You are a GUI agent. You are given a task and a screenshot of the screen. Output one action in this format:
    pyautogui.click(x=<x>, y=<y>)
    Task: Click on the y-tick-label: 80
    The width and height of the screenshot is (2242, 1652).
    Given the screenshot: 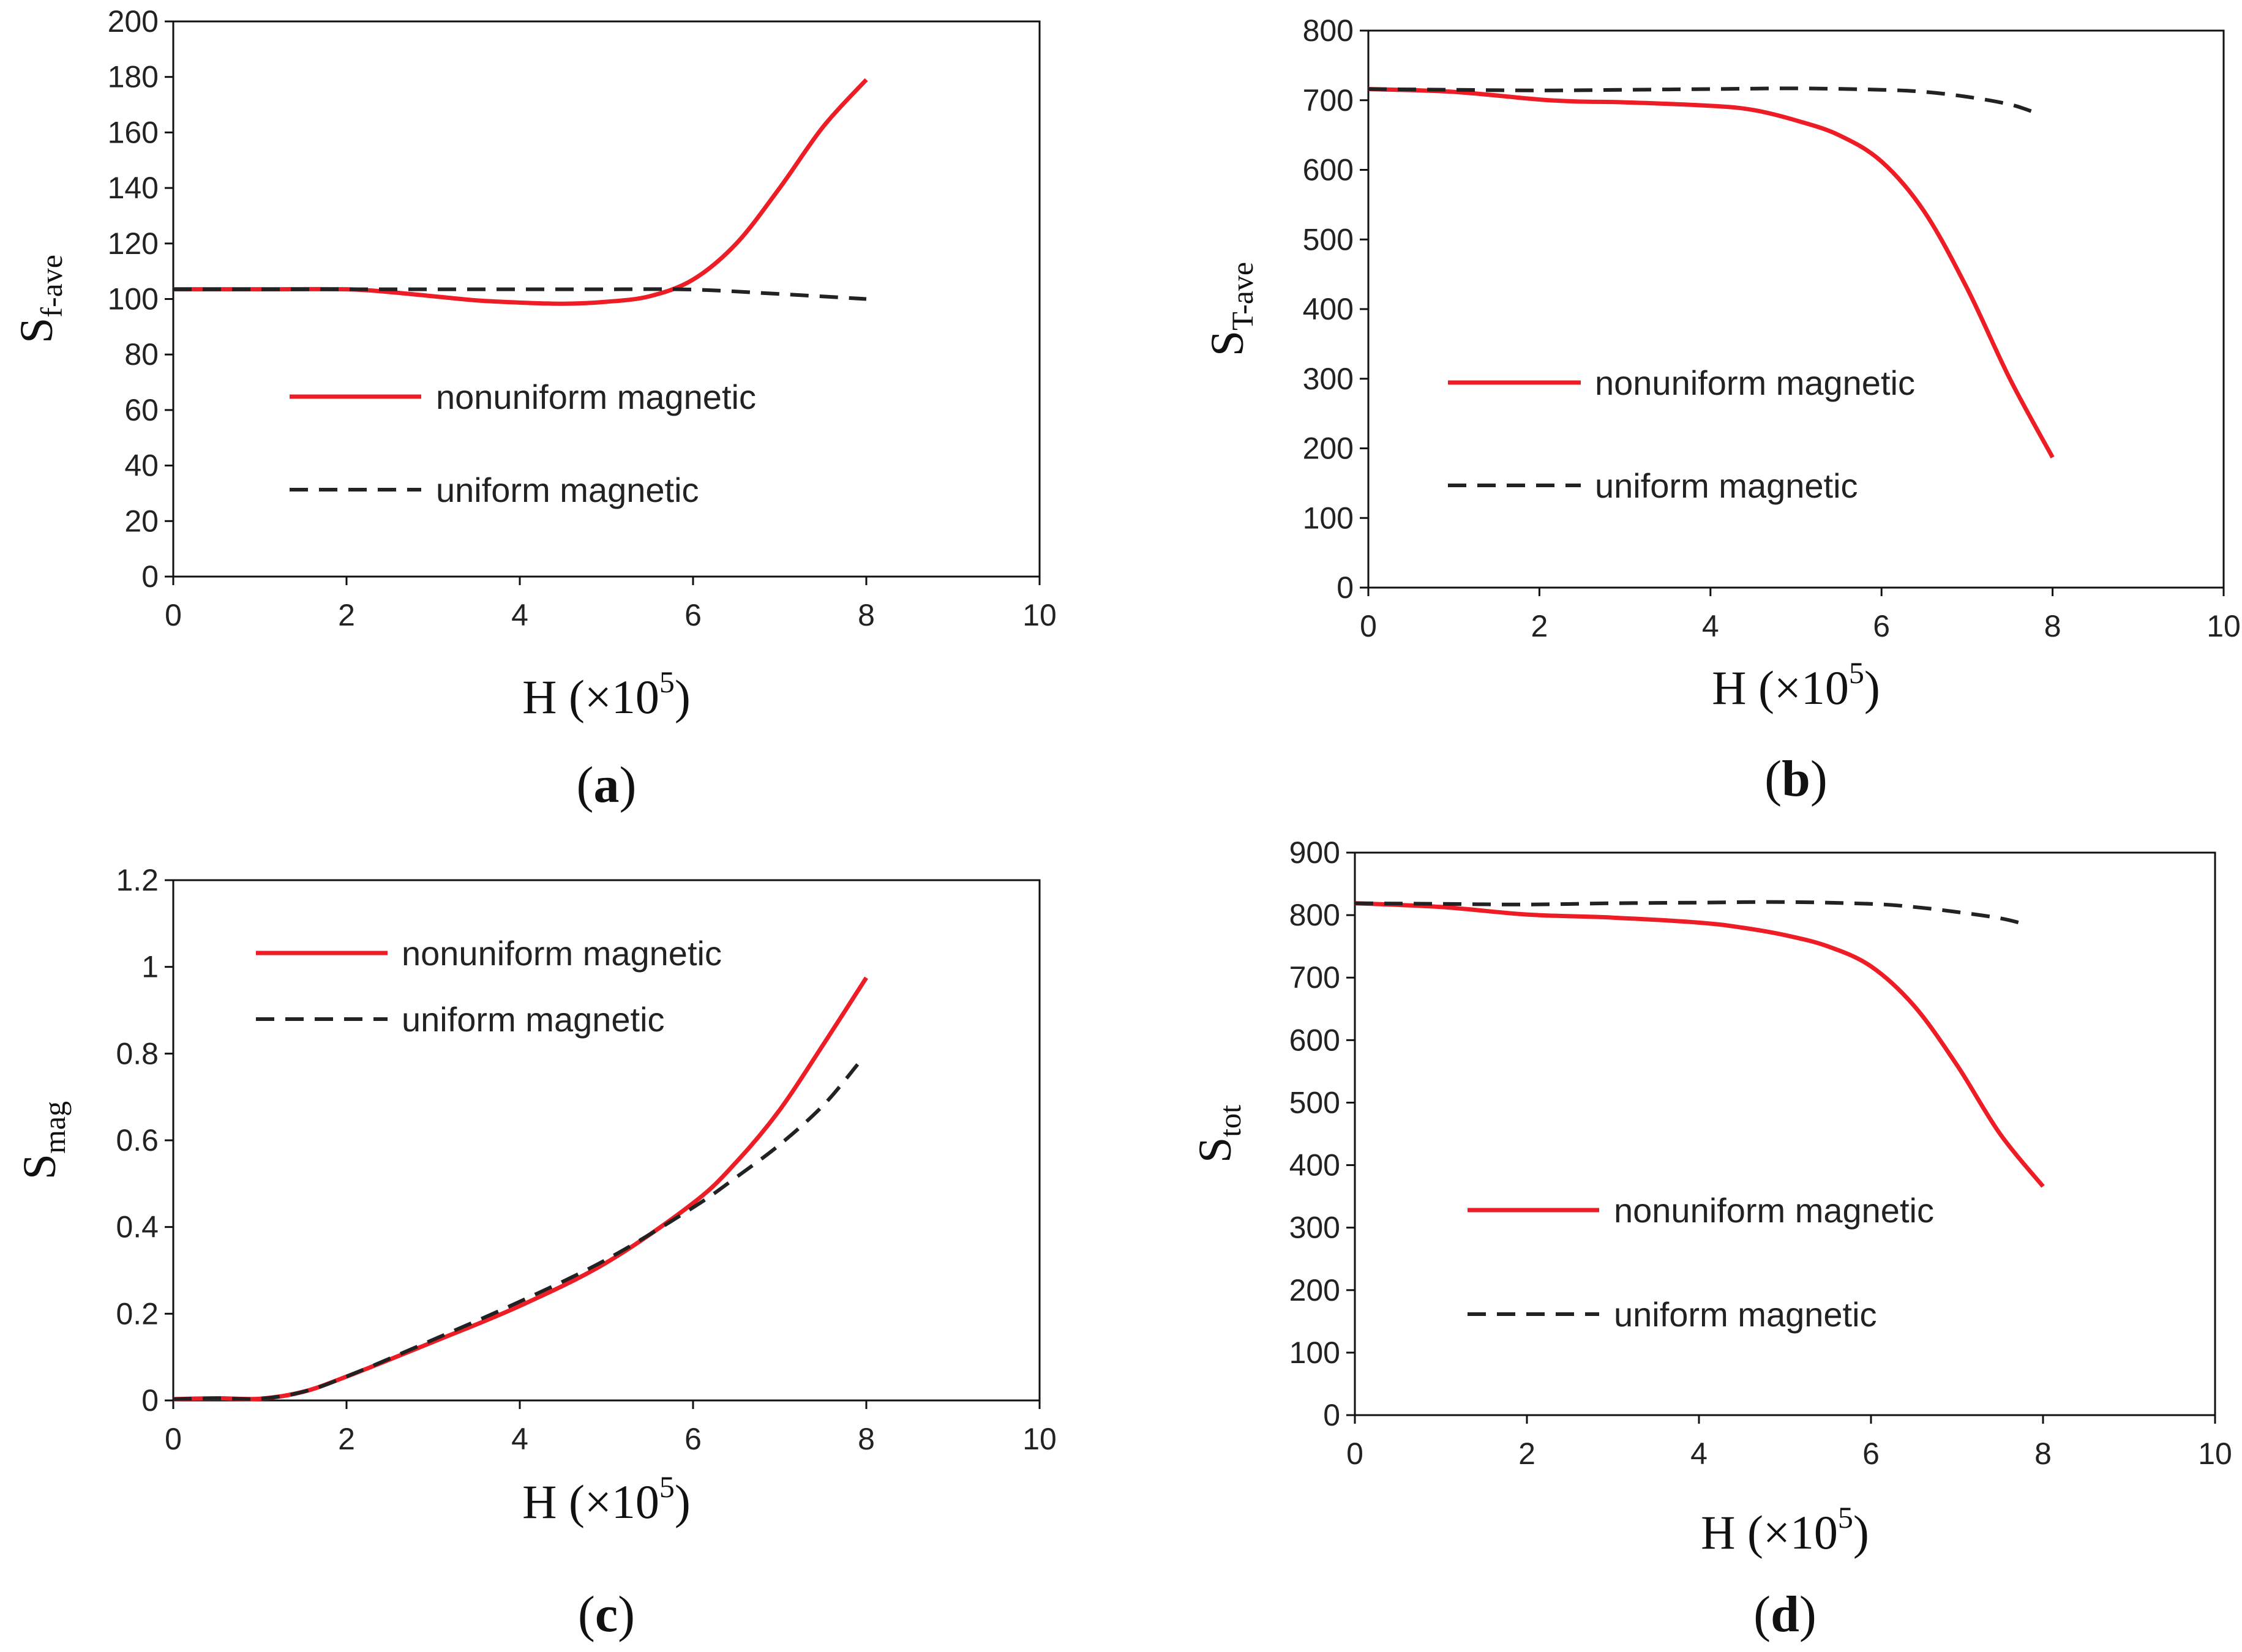 What is the action you would take?
    pyautogui.click(x=141, y=355)
    